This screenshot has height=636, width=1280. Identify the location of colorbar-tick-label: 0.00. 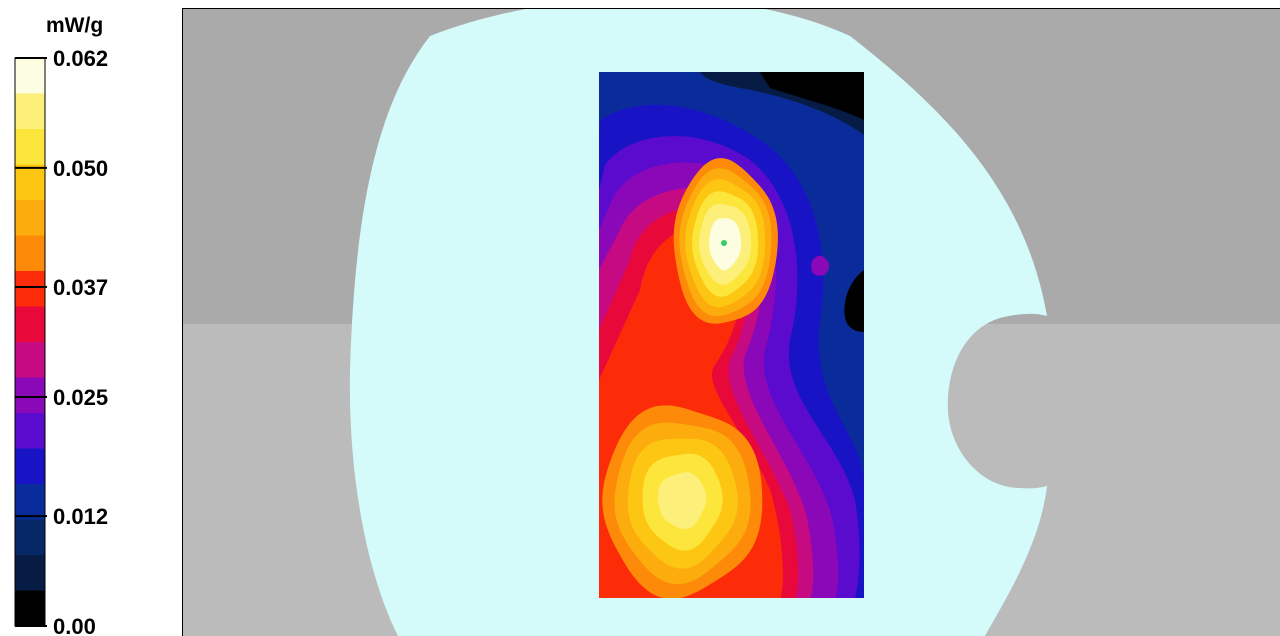
(74, 625).